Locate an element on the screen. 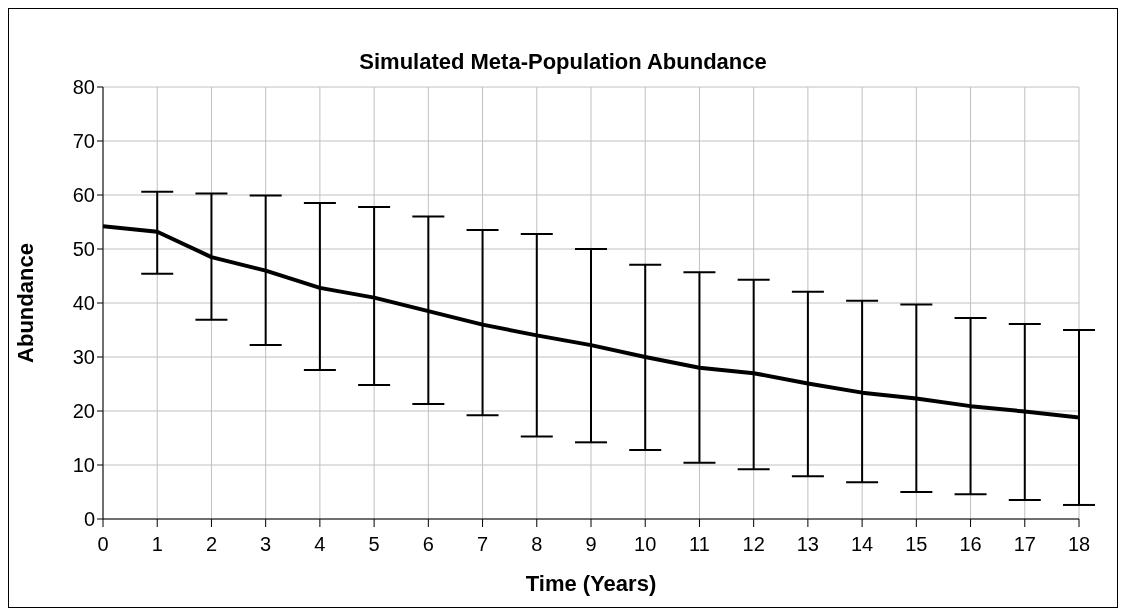  y-tick-label: 30 is located at coordinates (83, 357).